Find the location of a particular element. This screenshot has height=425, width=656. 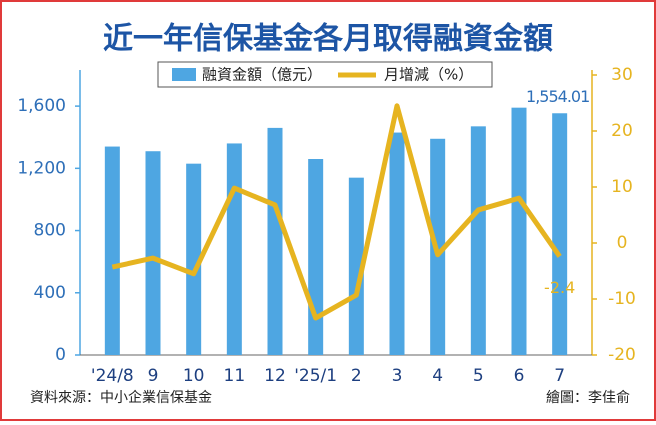

legend: 融資金額（億元） 月增減（%） is located at coordinates (322, 75).